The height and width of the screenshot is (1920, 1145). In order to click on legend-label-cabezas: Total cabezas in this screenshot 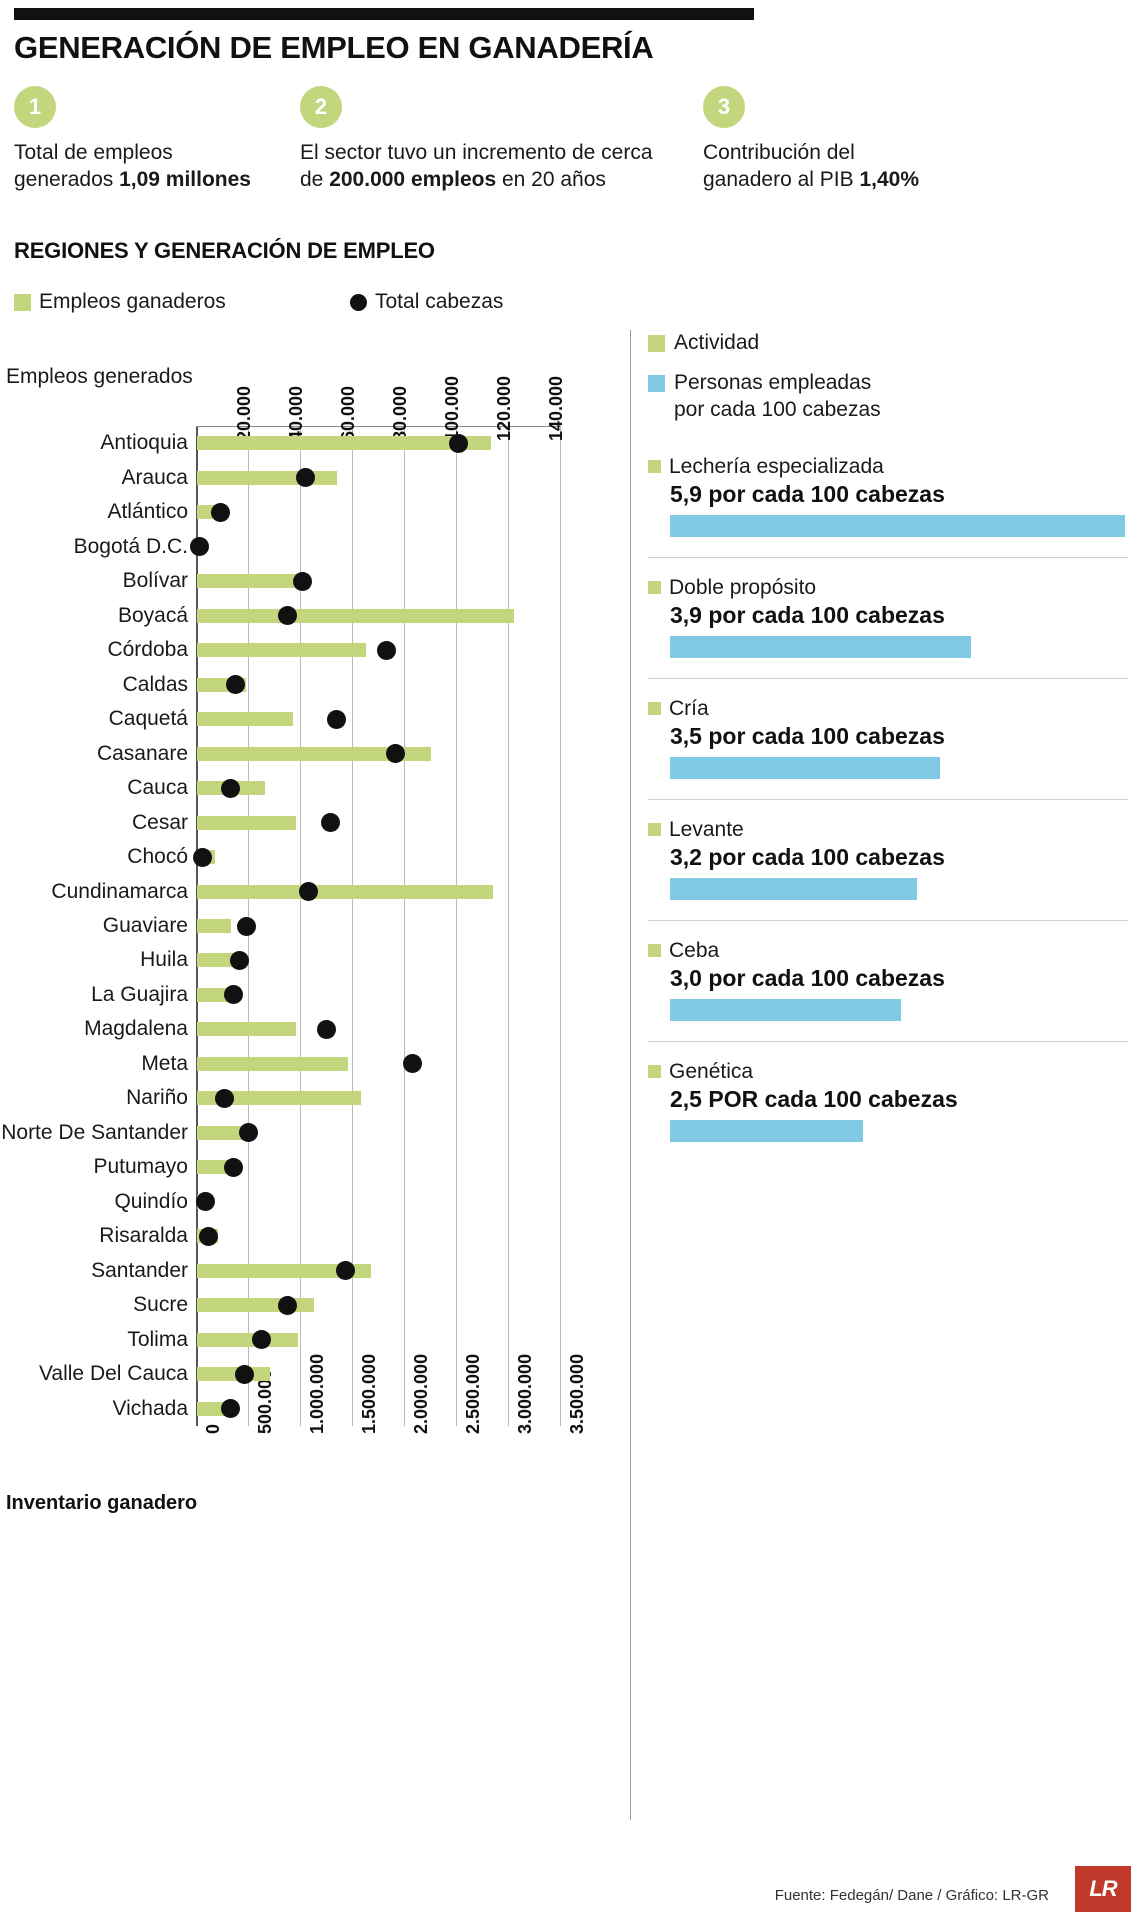, I will do `click(439, 301)`.